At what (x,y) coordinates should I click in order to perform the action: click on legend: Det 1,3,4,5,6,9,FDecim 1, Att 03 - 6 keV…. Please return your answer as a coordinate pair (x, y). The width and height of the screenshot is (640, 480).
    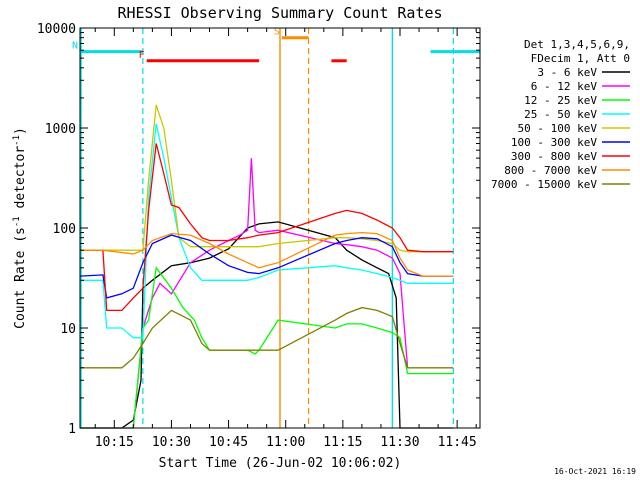
    Looking at the image, I should click on (560, 114).